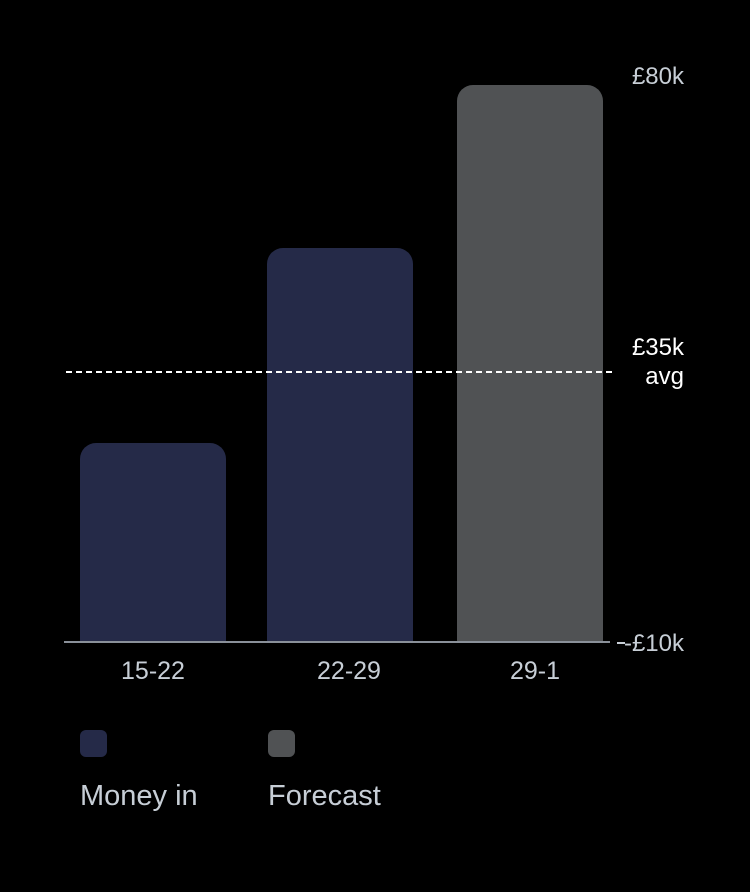 The height and width of the screenshot is (892, 750). Describe the element at coordinates (153, 671) in the screenshot. I see `x-label-15-22: 15-22` at that location.